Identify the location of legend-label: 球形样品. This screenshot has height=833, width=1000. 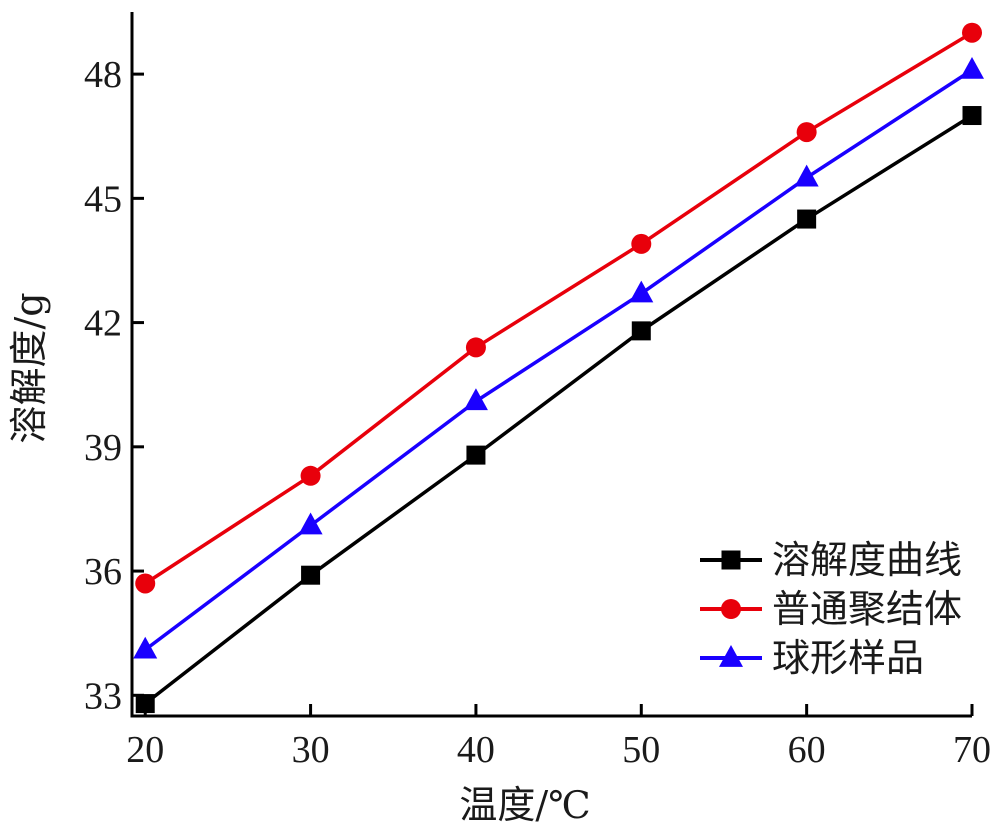
(848, 658).